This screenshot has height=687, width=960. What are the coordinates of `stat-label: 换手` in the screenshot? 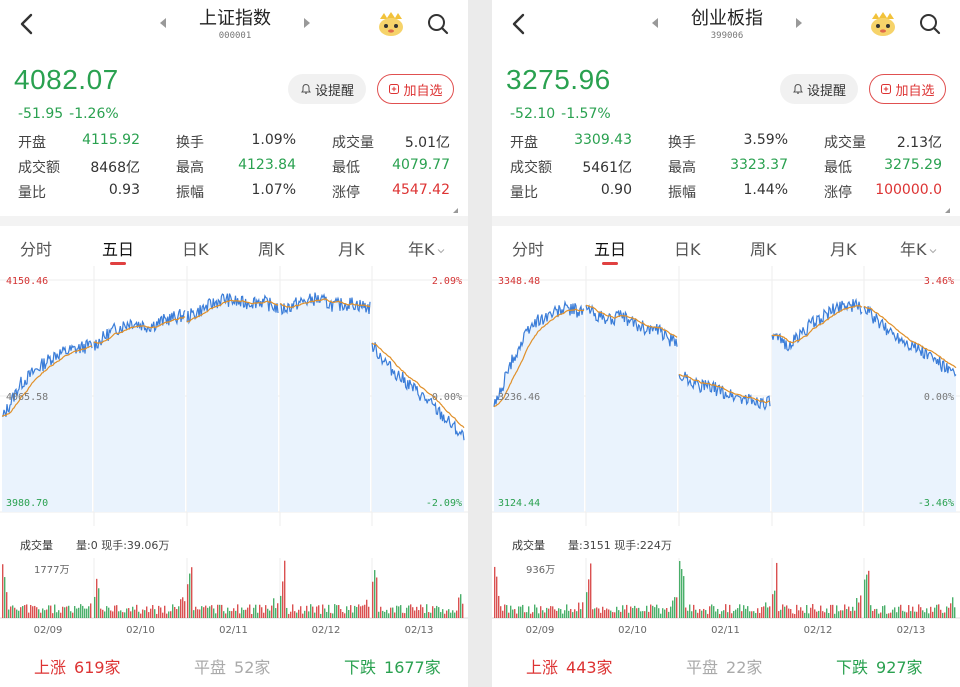 It's located at (682, 143).